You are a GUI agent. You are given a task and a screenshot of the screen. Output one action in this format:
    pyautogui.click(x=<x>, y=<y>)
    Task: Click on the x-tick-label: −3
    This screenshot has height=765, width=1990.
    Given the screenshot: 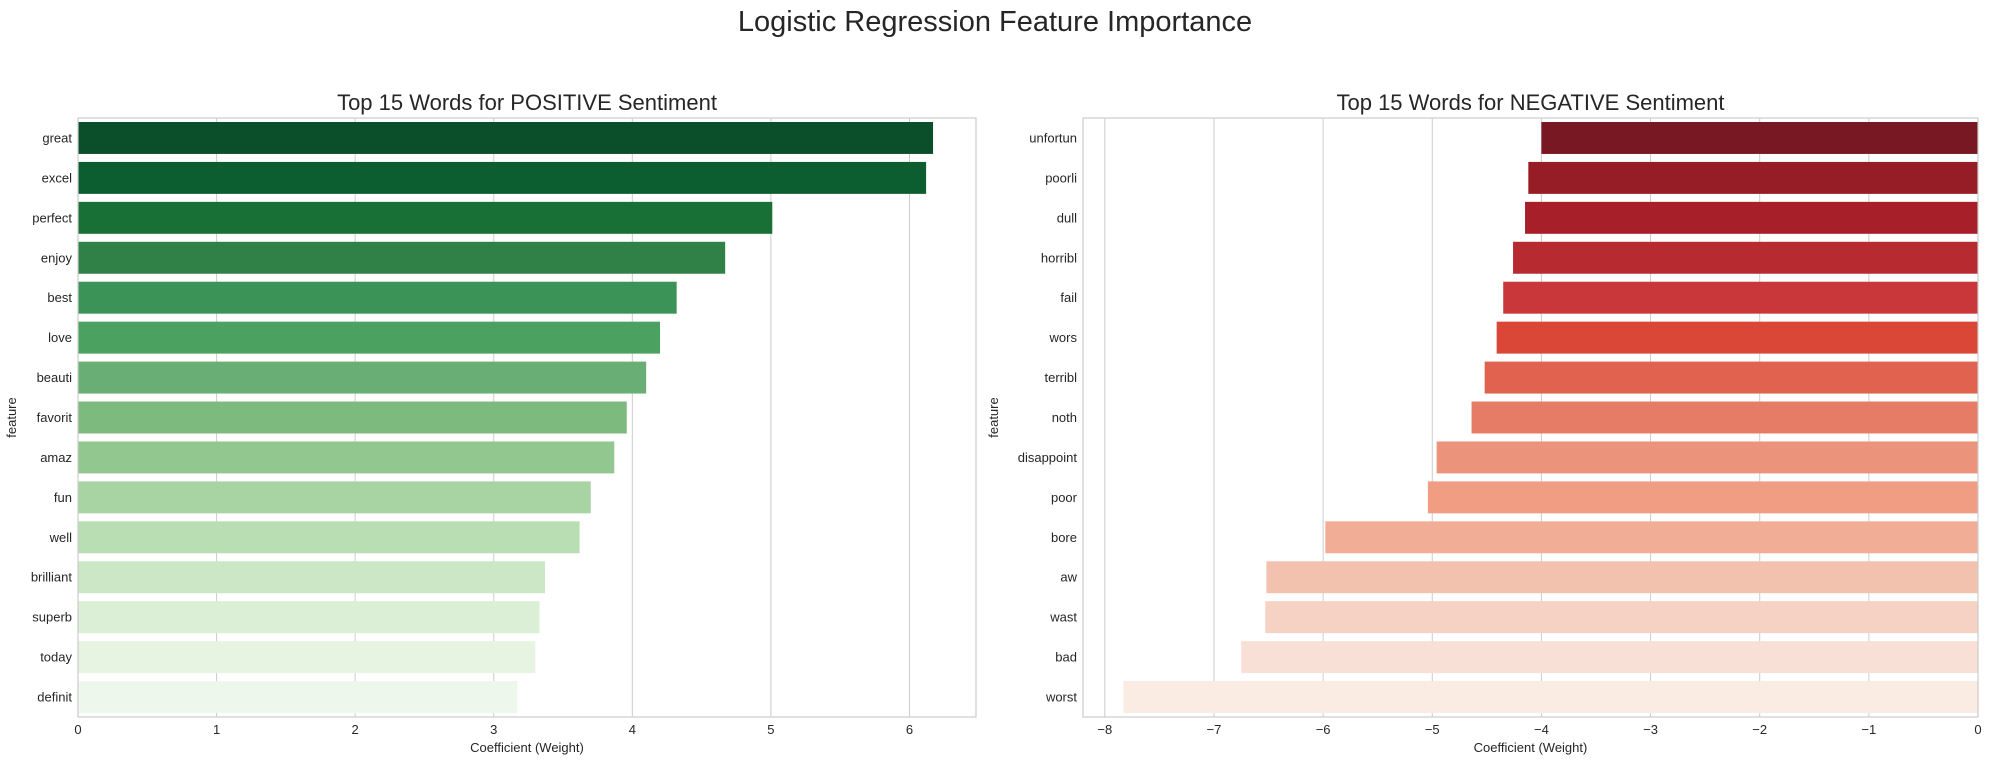 What is the action you would take?
    pyautogui.click(x=1650, y=729)
    